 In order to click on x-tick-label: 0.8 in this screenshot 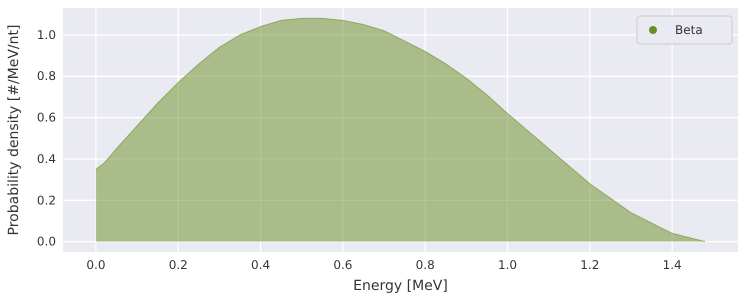, I will do `click(425, 265)`.